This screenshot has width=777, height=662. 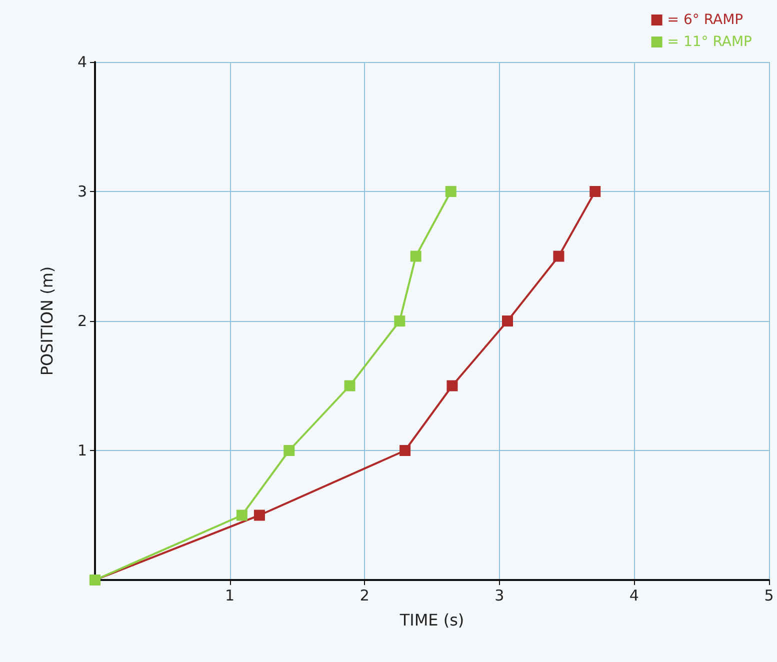 What do you see at coordinates (365, 595) in the screenshot?
I see `x-tick-label: 2` at bounding box center [365, 595].